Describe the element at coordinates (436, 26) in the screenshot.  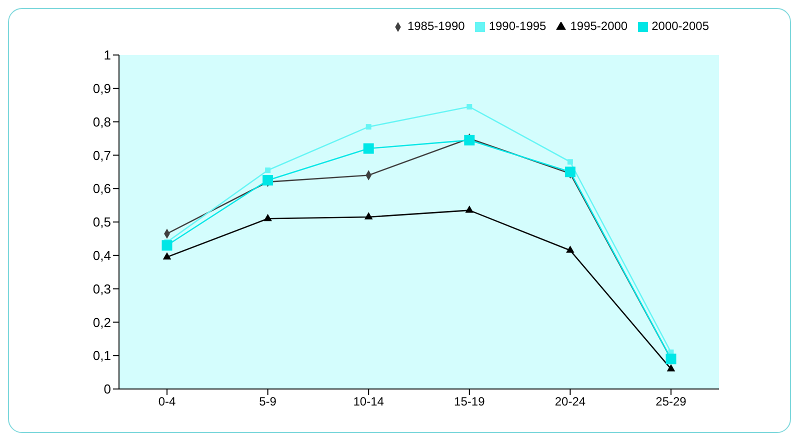
I see `legend-label: 1985-1990` at that location.